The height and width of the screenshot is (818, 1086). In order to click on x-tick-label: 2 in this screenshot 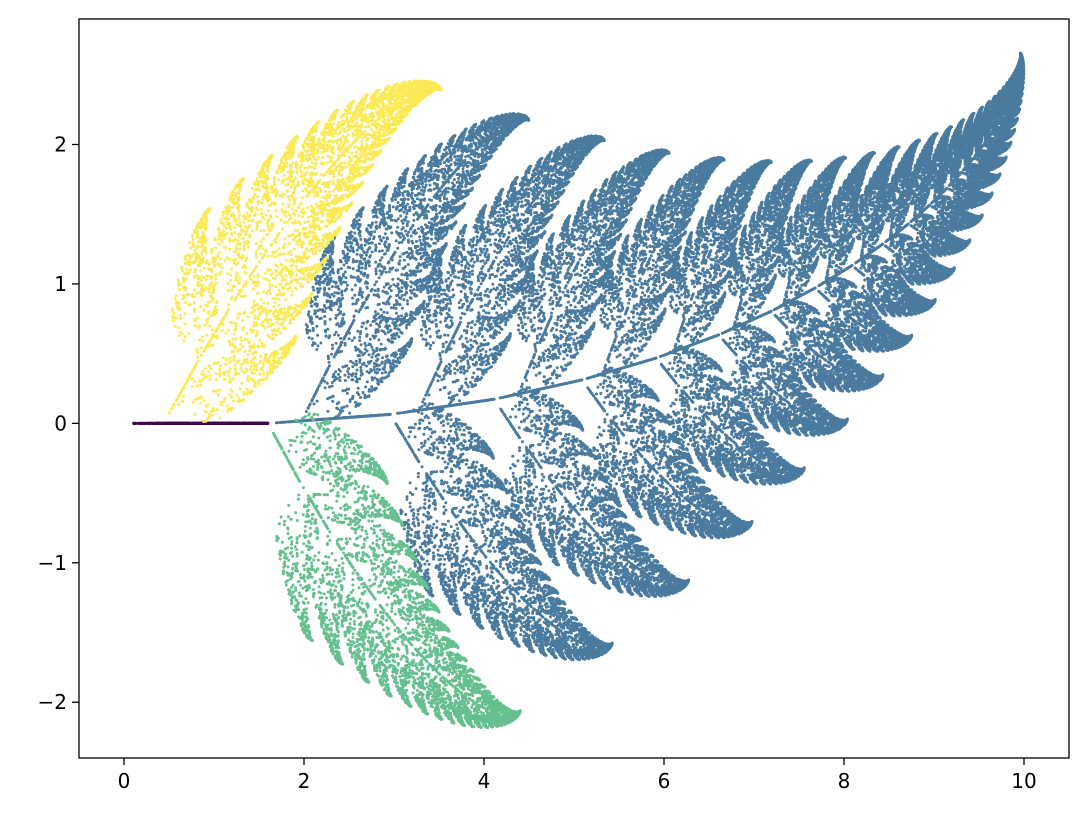, I will do `click(304, 781)`.